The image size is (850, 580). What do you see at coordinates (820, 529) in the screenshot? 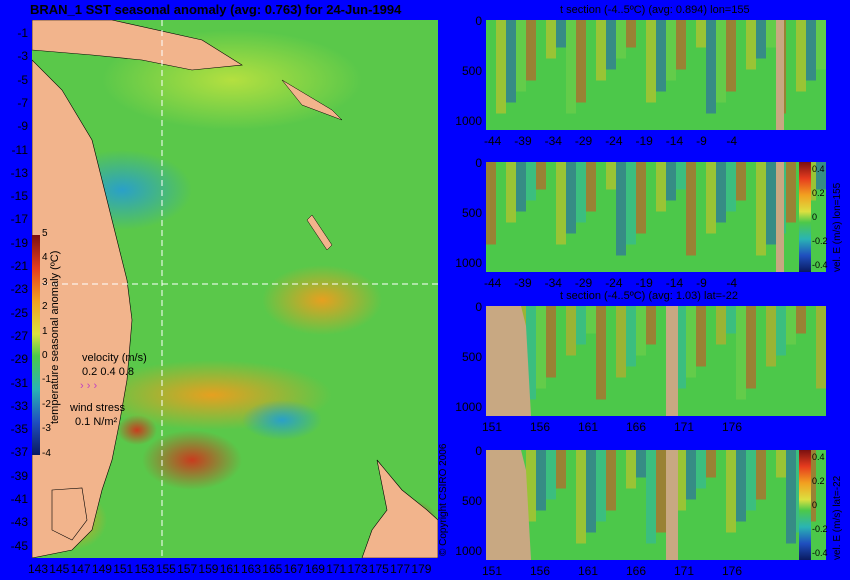
I see `velocity-colorbar-tick: -0.2` at bounding box center [820, 529].